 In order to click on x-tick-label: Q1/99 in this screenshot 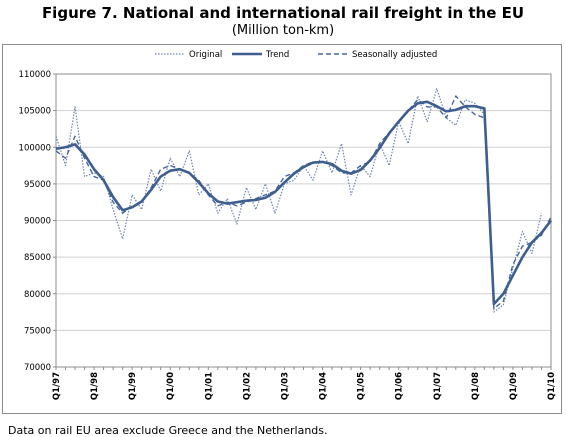, I will do `click(133, 386)`.